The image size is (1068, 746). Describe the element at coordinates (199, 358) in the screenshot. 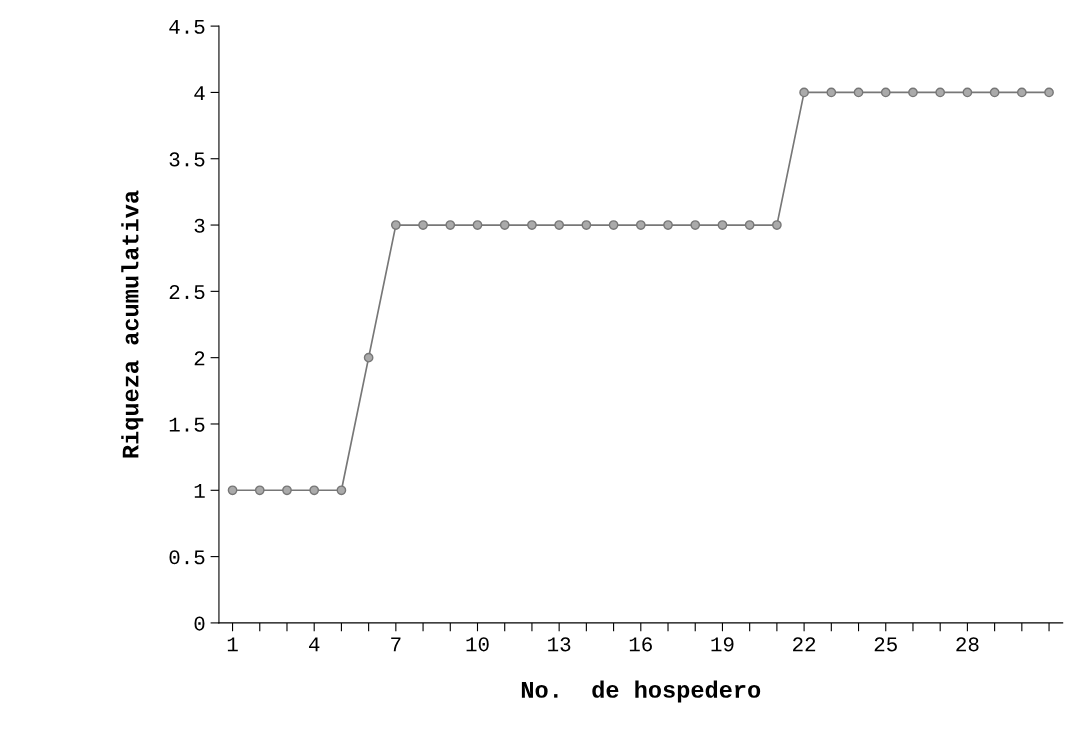

I see `y-tick-label: 2` at that location.